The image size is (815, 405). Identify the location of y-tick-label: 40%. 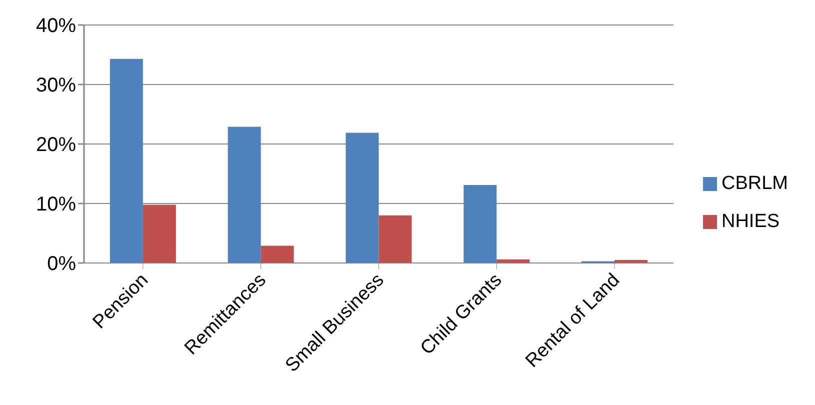
(56, 26).